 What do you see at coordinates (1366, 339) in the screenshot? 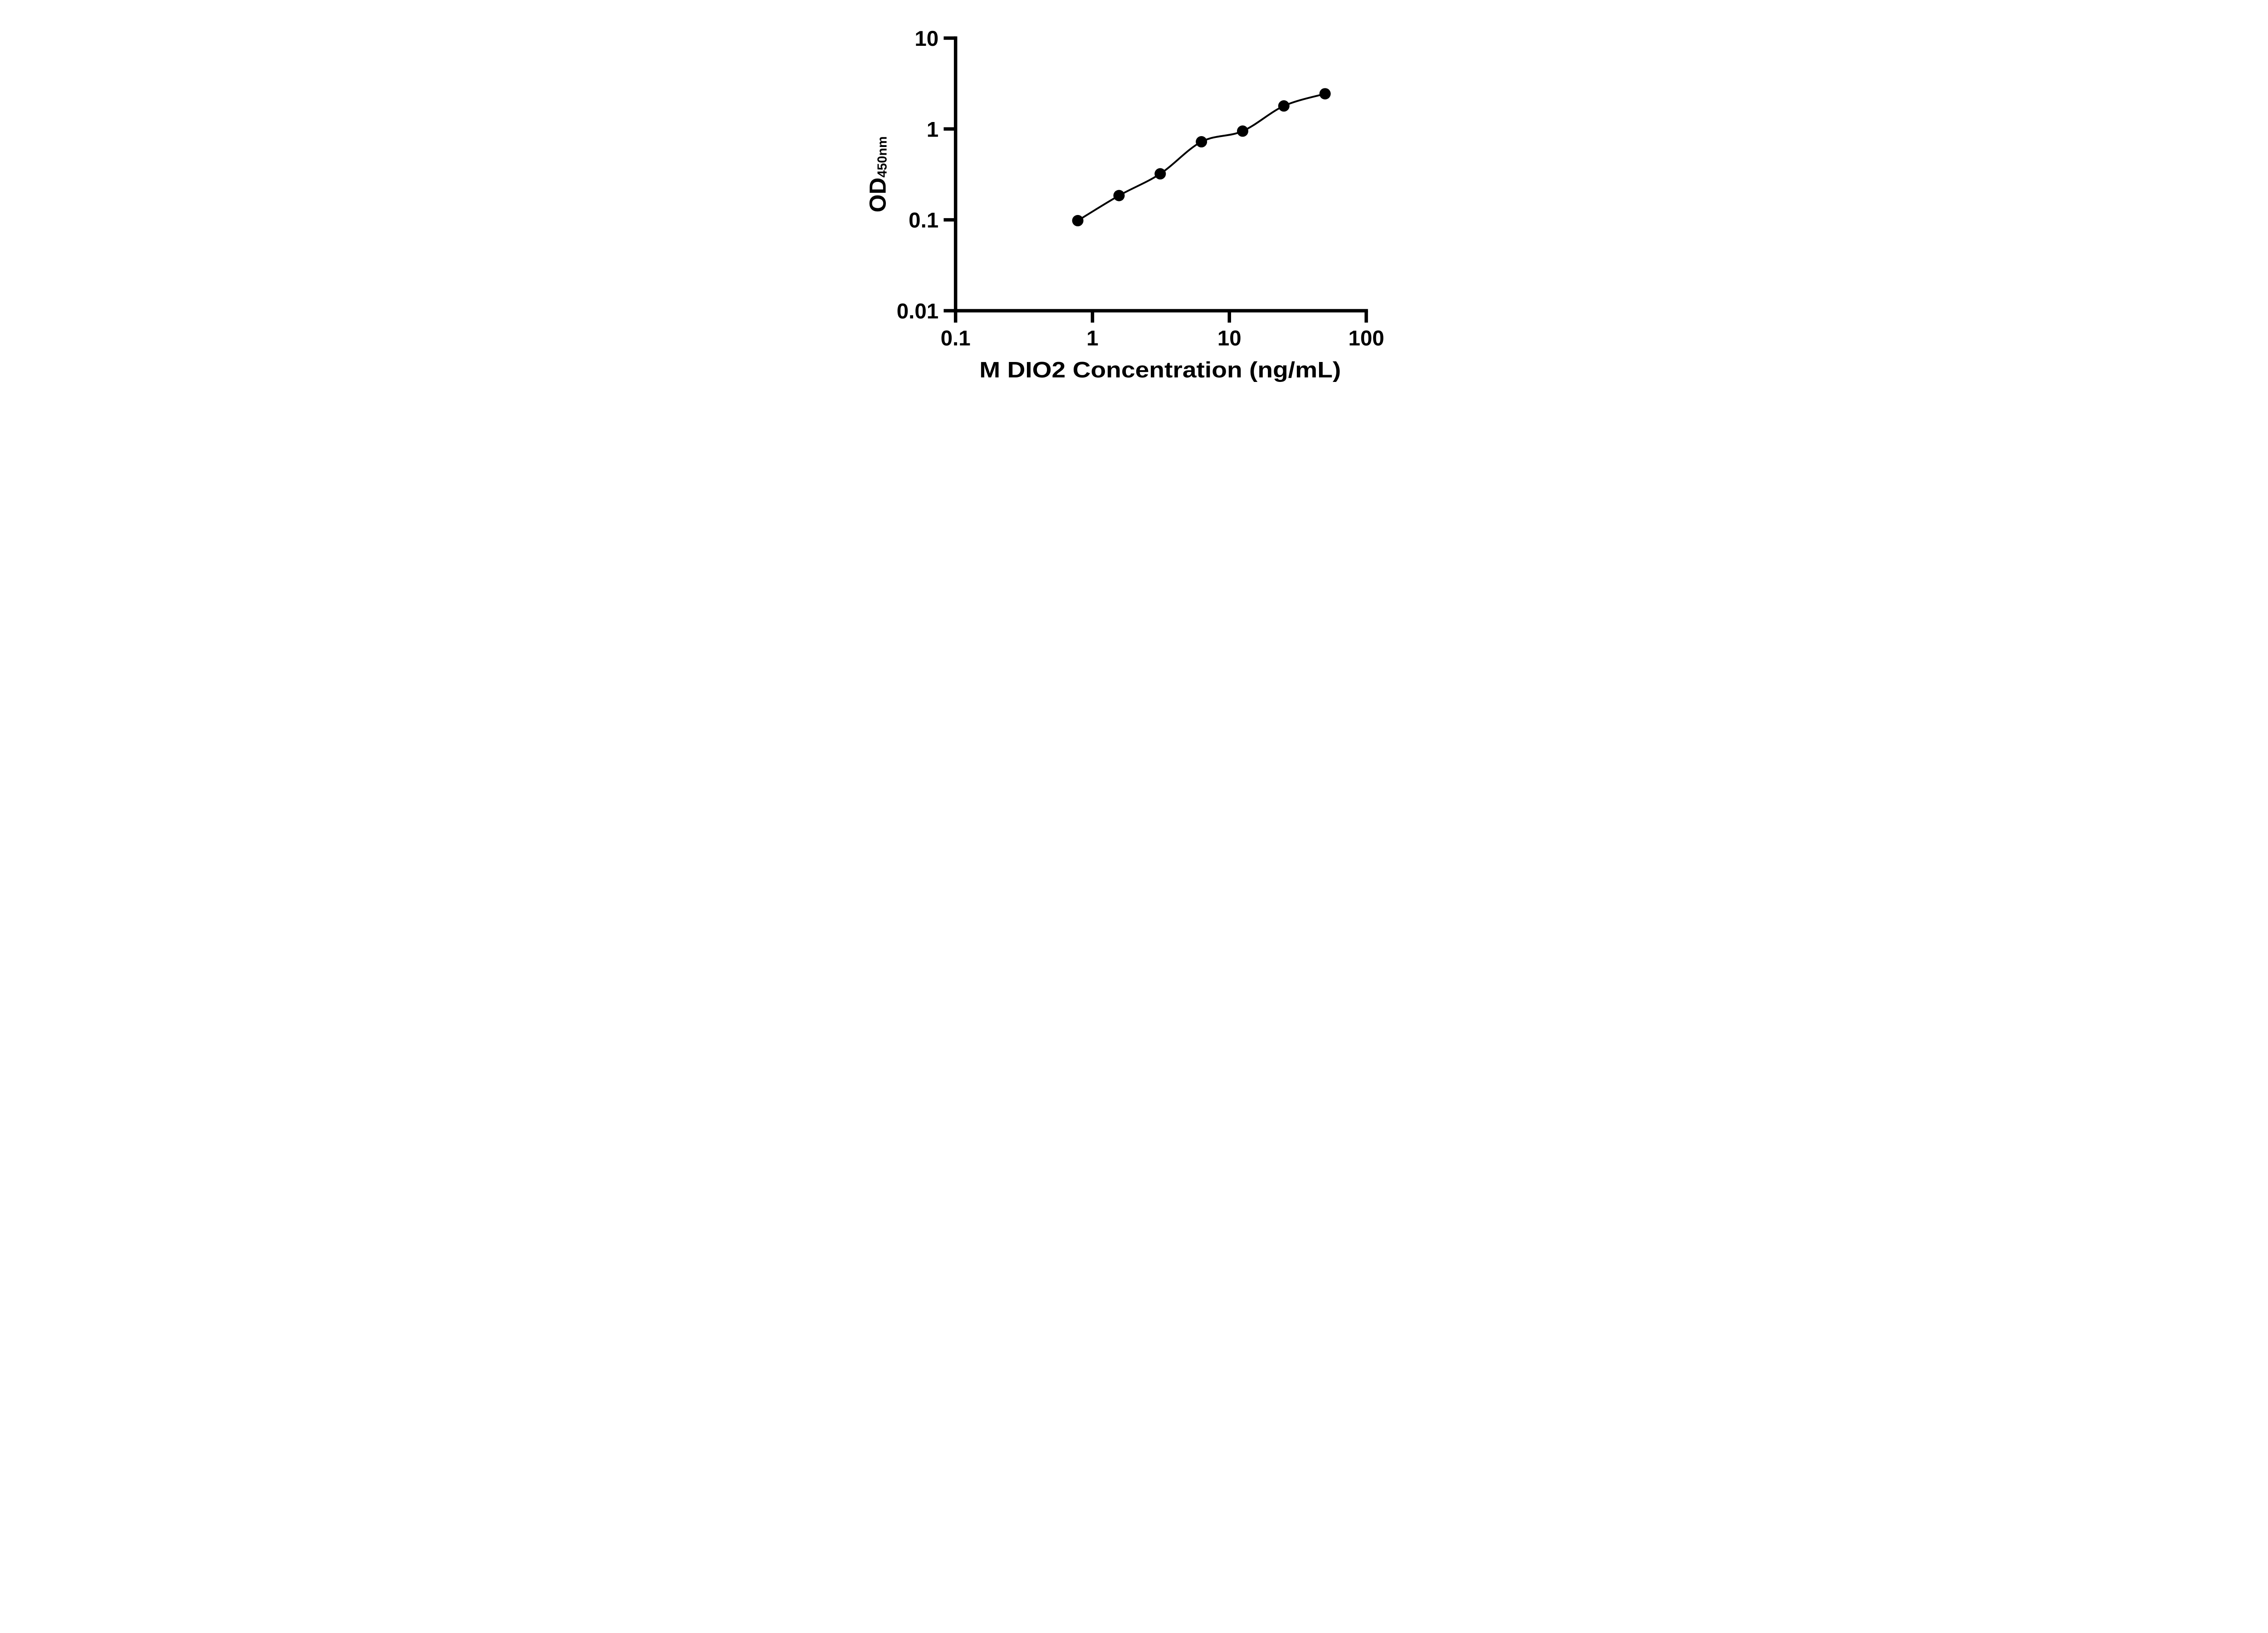
I see `x-tick-label: 100` at bounding box center [1366, 339].